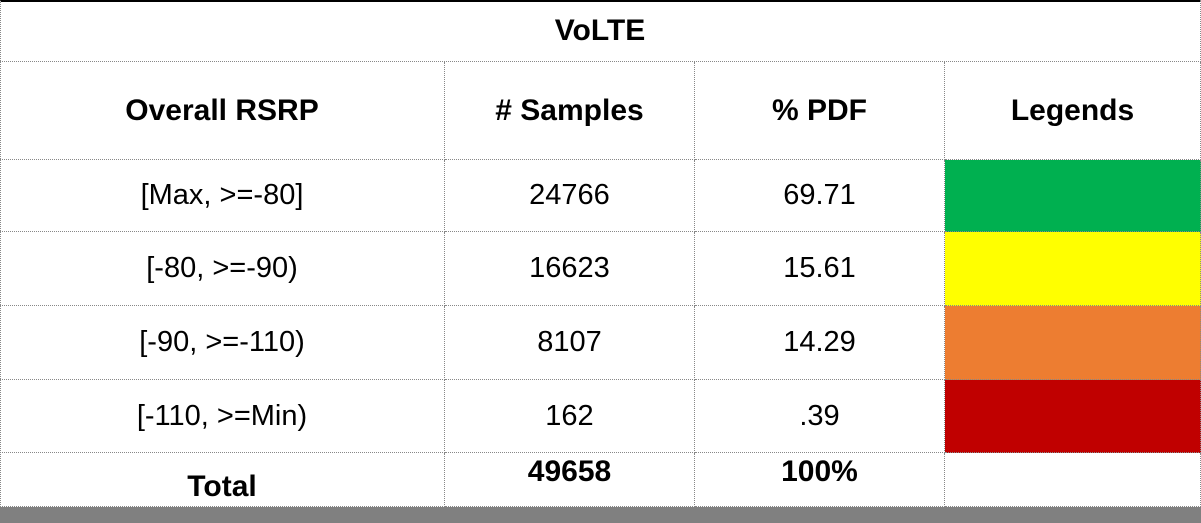  What do you see at coordinates (1073, 111) in the screenshot?
I see `header-cell: Legends` at bounding box center [1073, 111].